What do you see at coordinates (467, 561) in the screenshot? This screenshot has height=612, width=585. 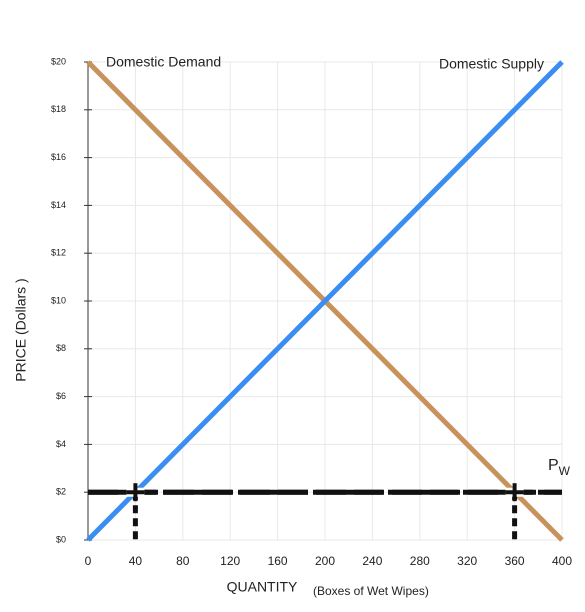 I see `x-tick-label: 320` at bounding box center [467, 561].